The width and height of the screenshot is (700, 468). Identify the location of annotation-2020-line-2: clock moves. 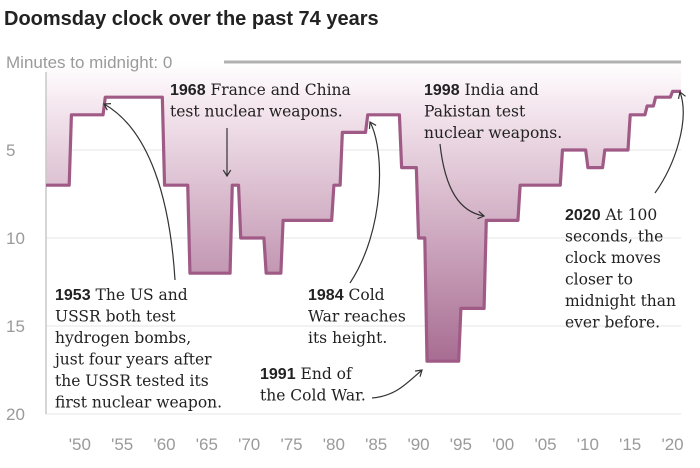
(613, 258).